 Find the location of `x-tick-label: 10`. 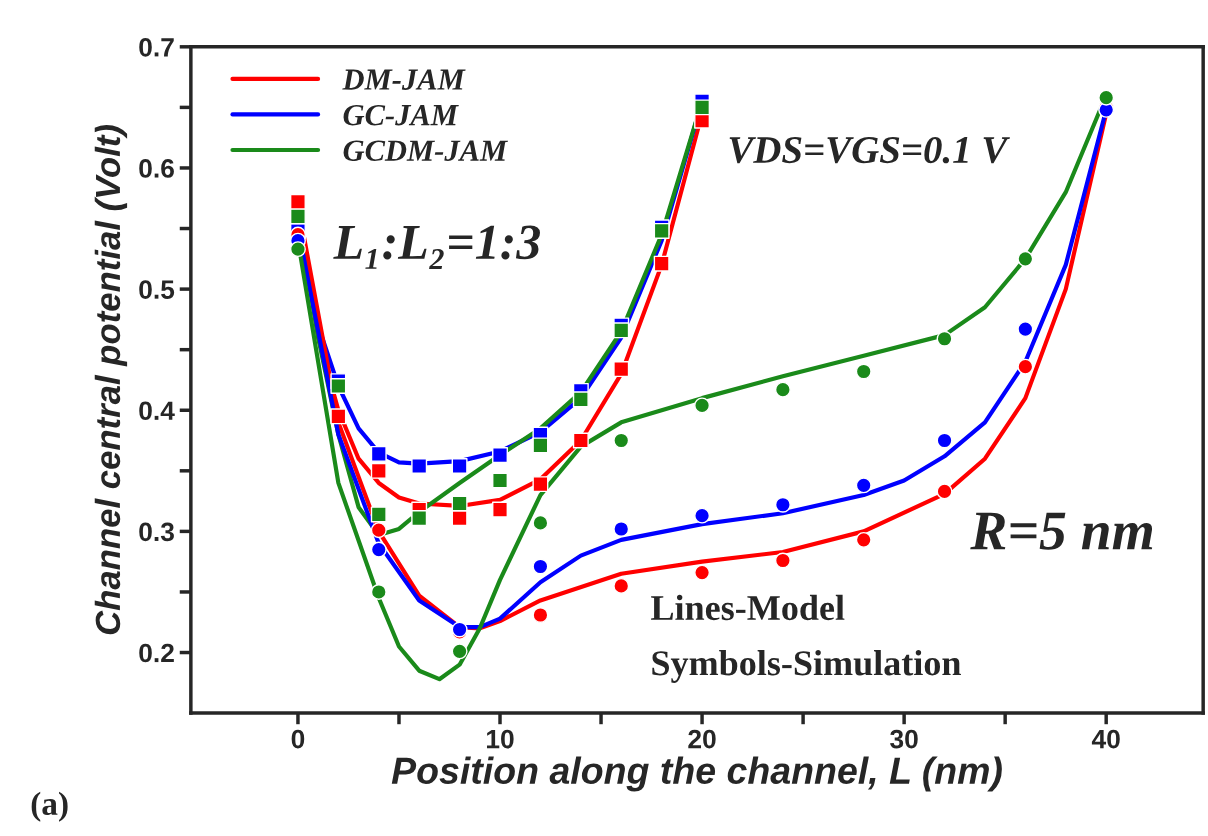

x-tick-label: 10 is located at coordinates (500, 739).